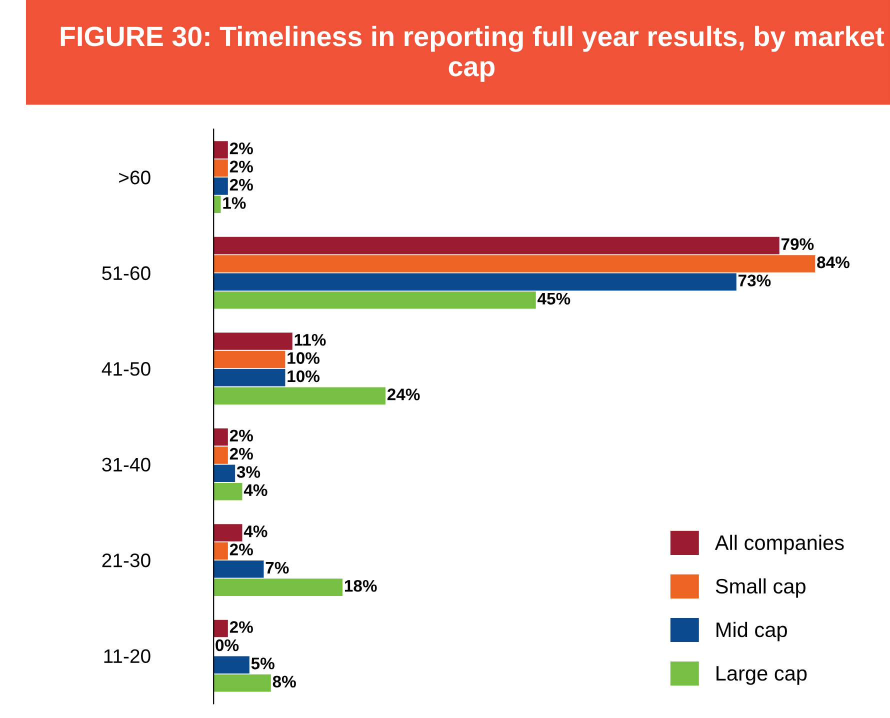 The width and height of the screenshot is (890, 718). I want to click on data-label: 3%, so click(248, 472).